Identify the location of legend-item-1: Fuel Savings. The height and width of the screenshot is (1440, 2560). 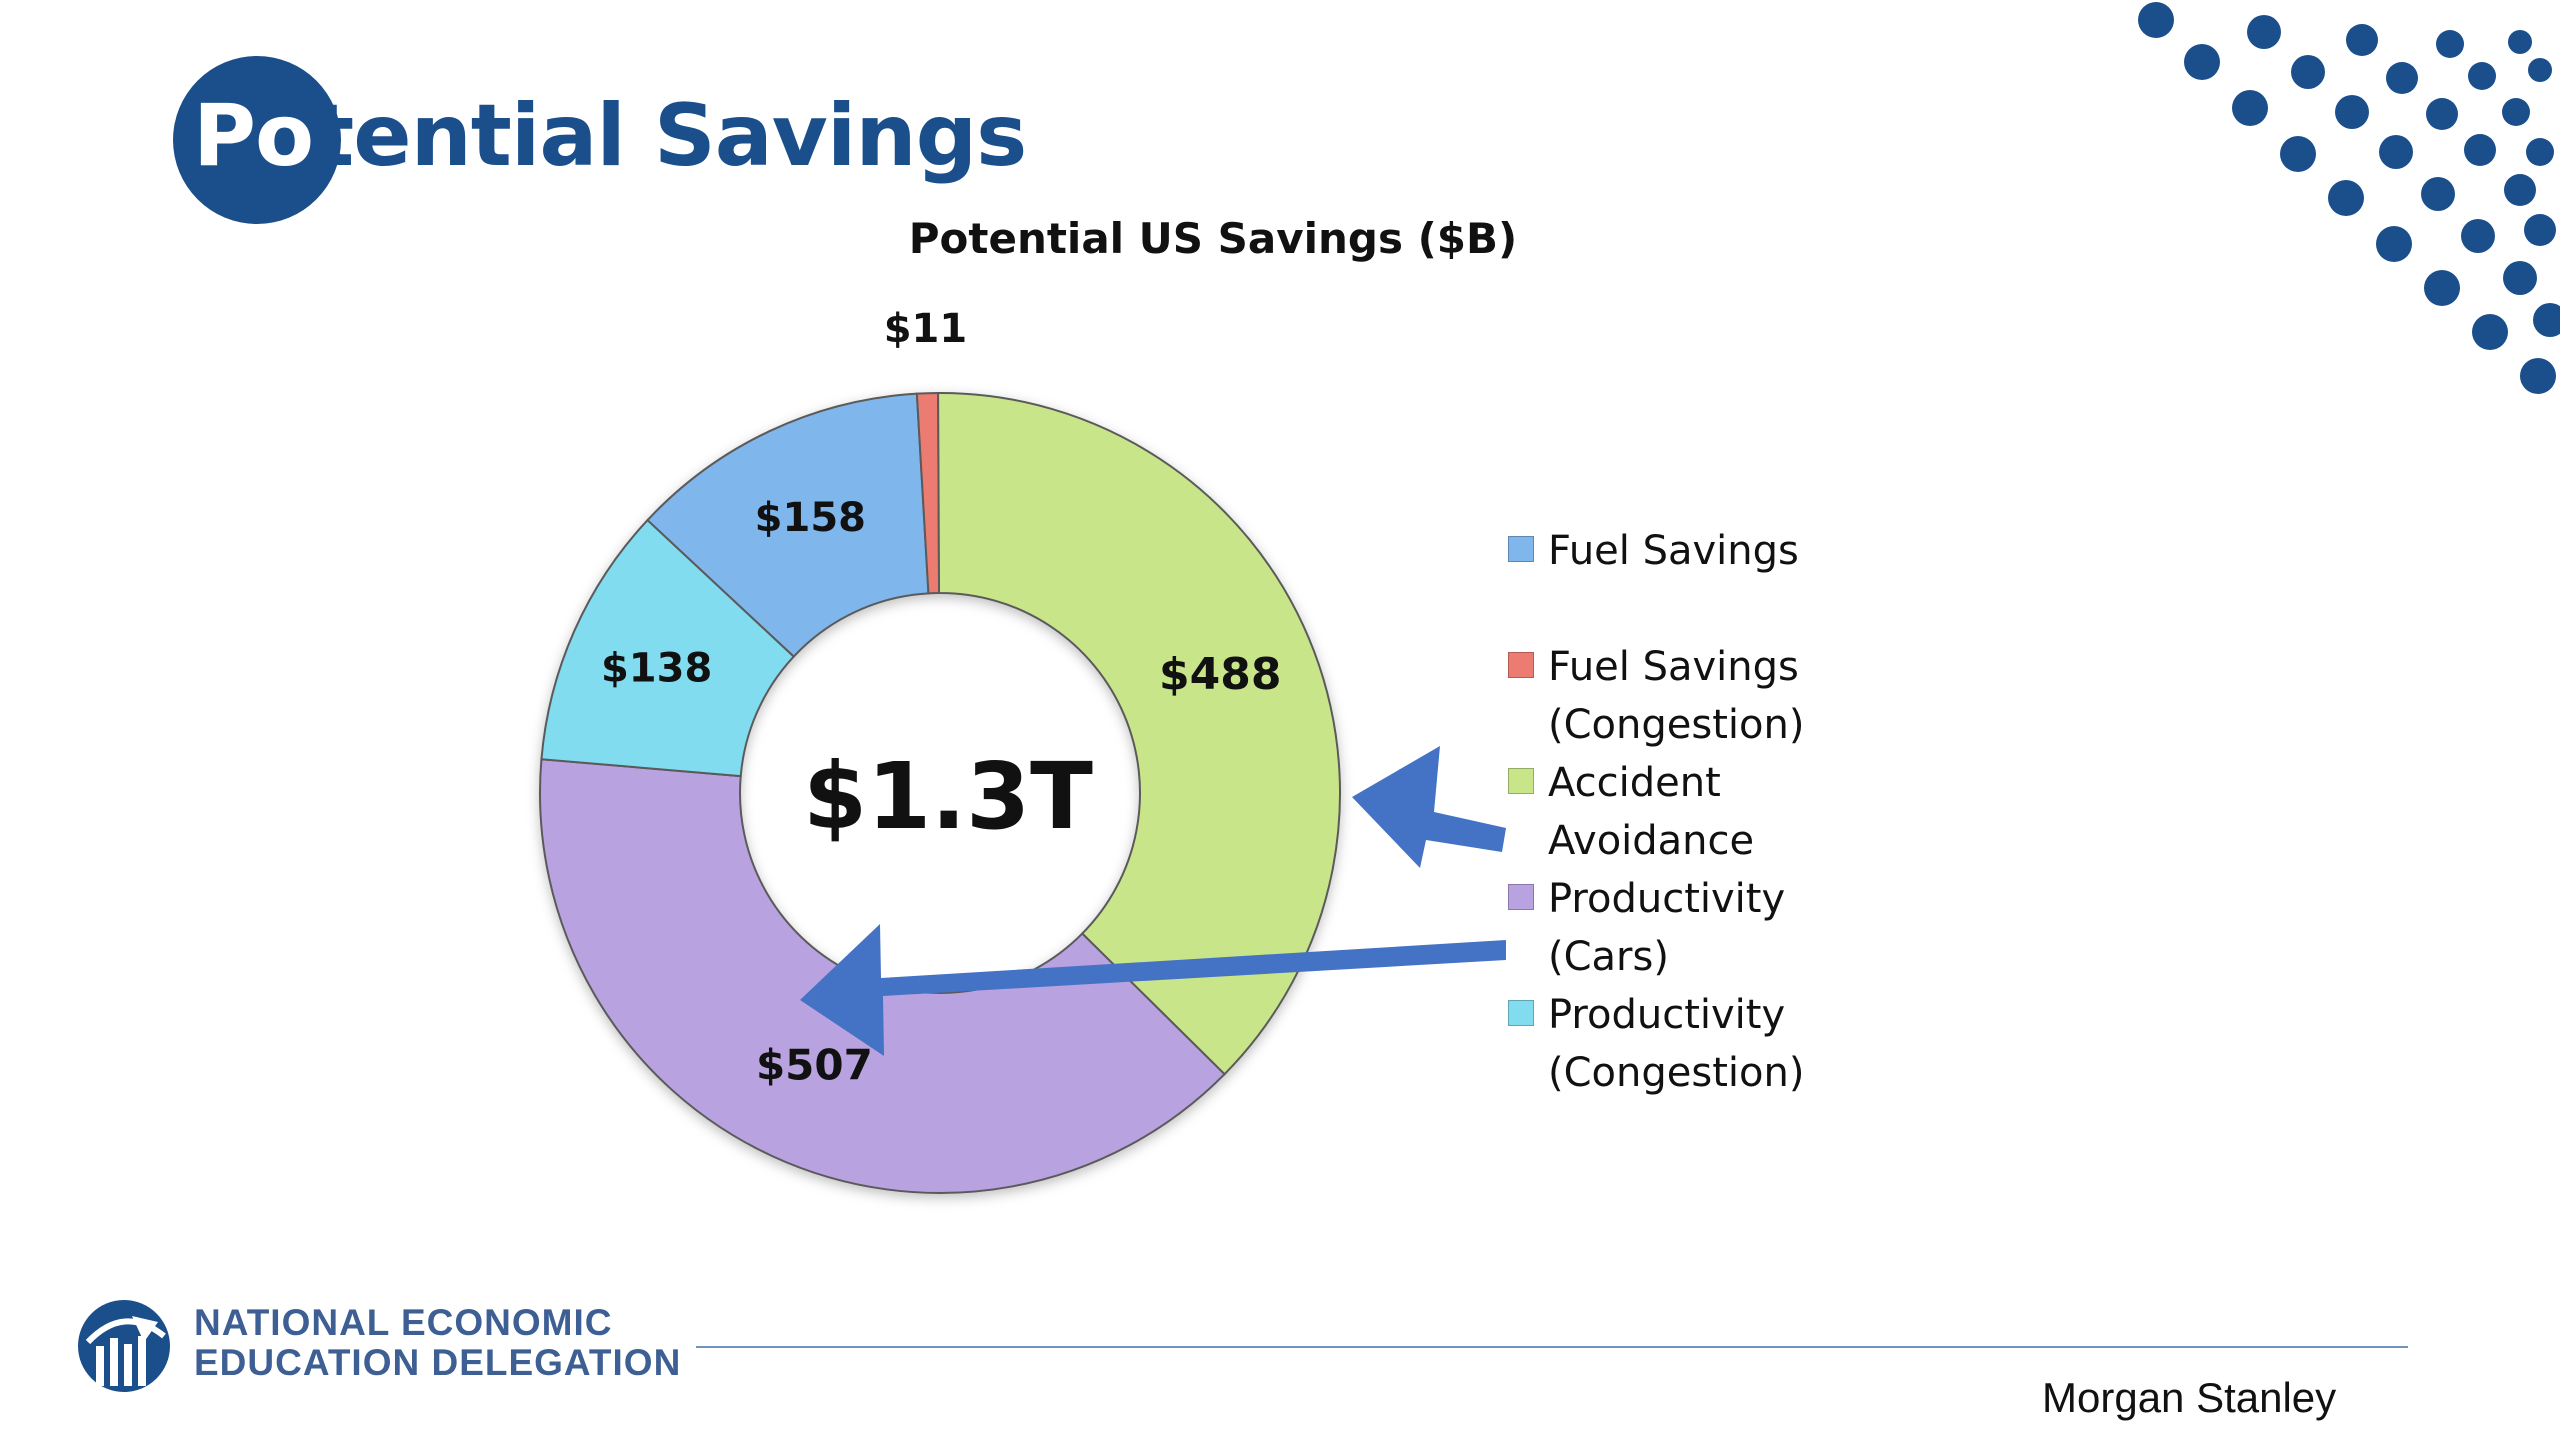
(1718, 551).